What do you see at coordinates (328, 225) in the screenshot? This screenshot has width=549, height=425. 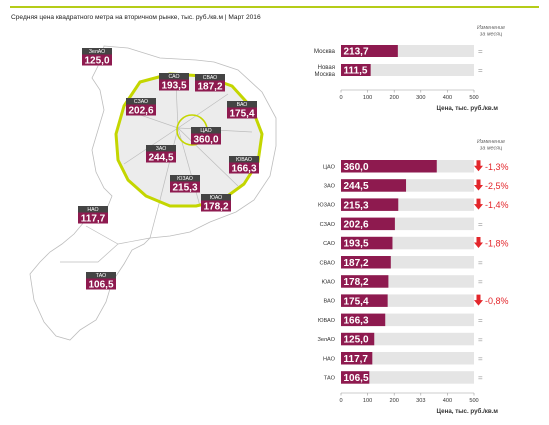 I see `category-label: СЗАО` at bounding box center [328, 225].